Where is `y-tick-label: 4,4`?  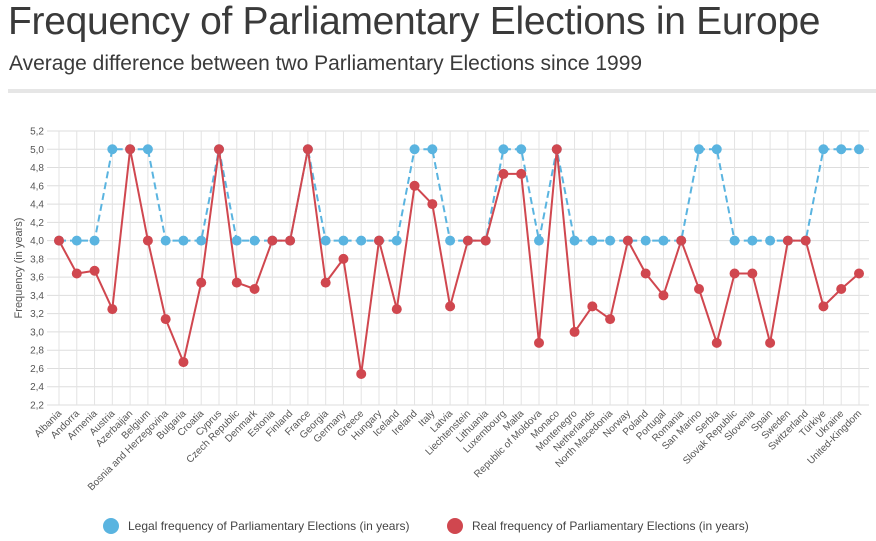
y-tick-label: 4,4 is located at coordinates (37, 205).